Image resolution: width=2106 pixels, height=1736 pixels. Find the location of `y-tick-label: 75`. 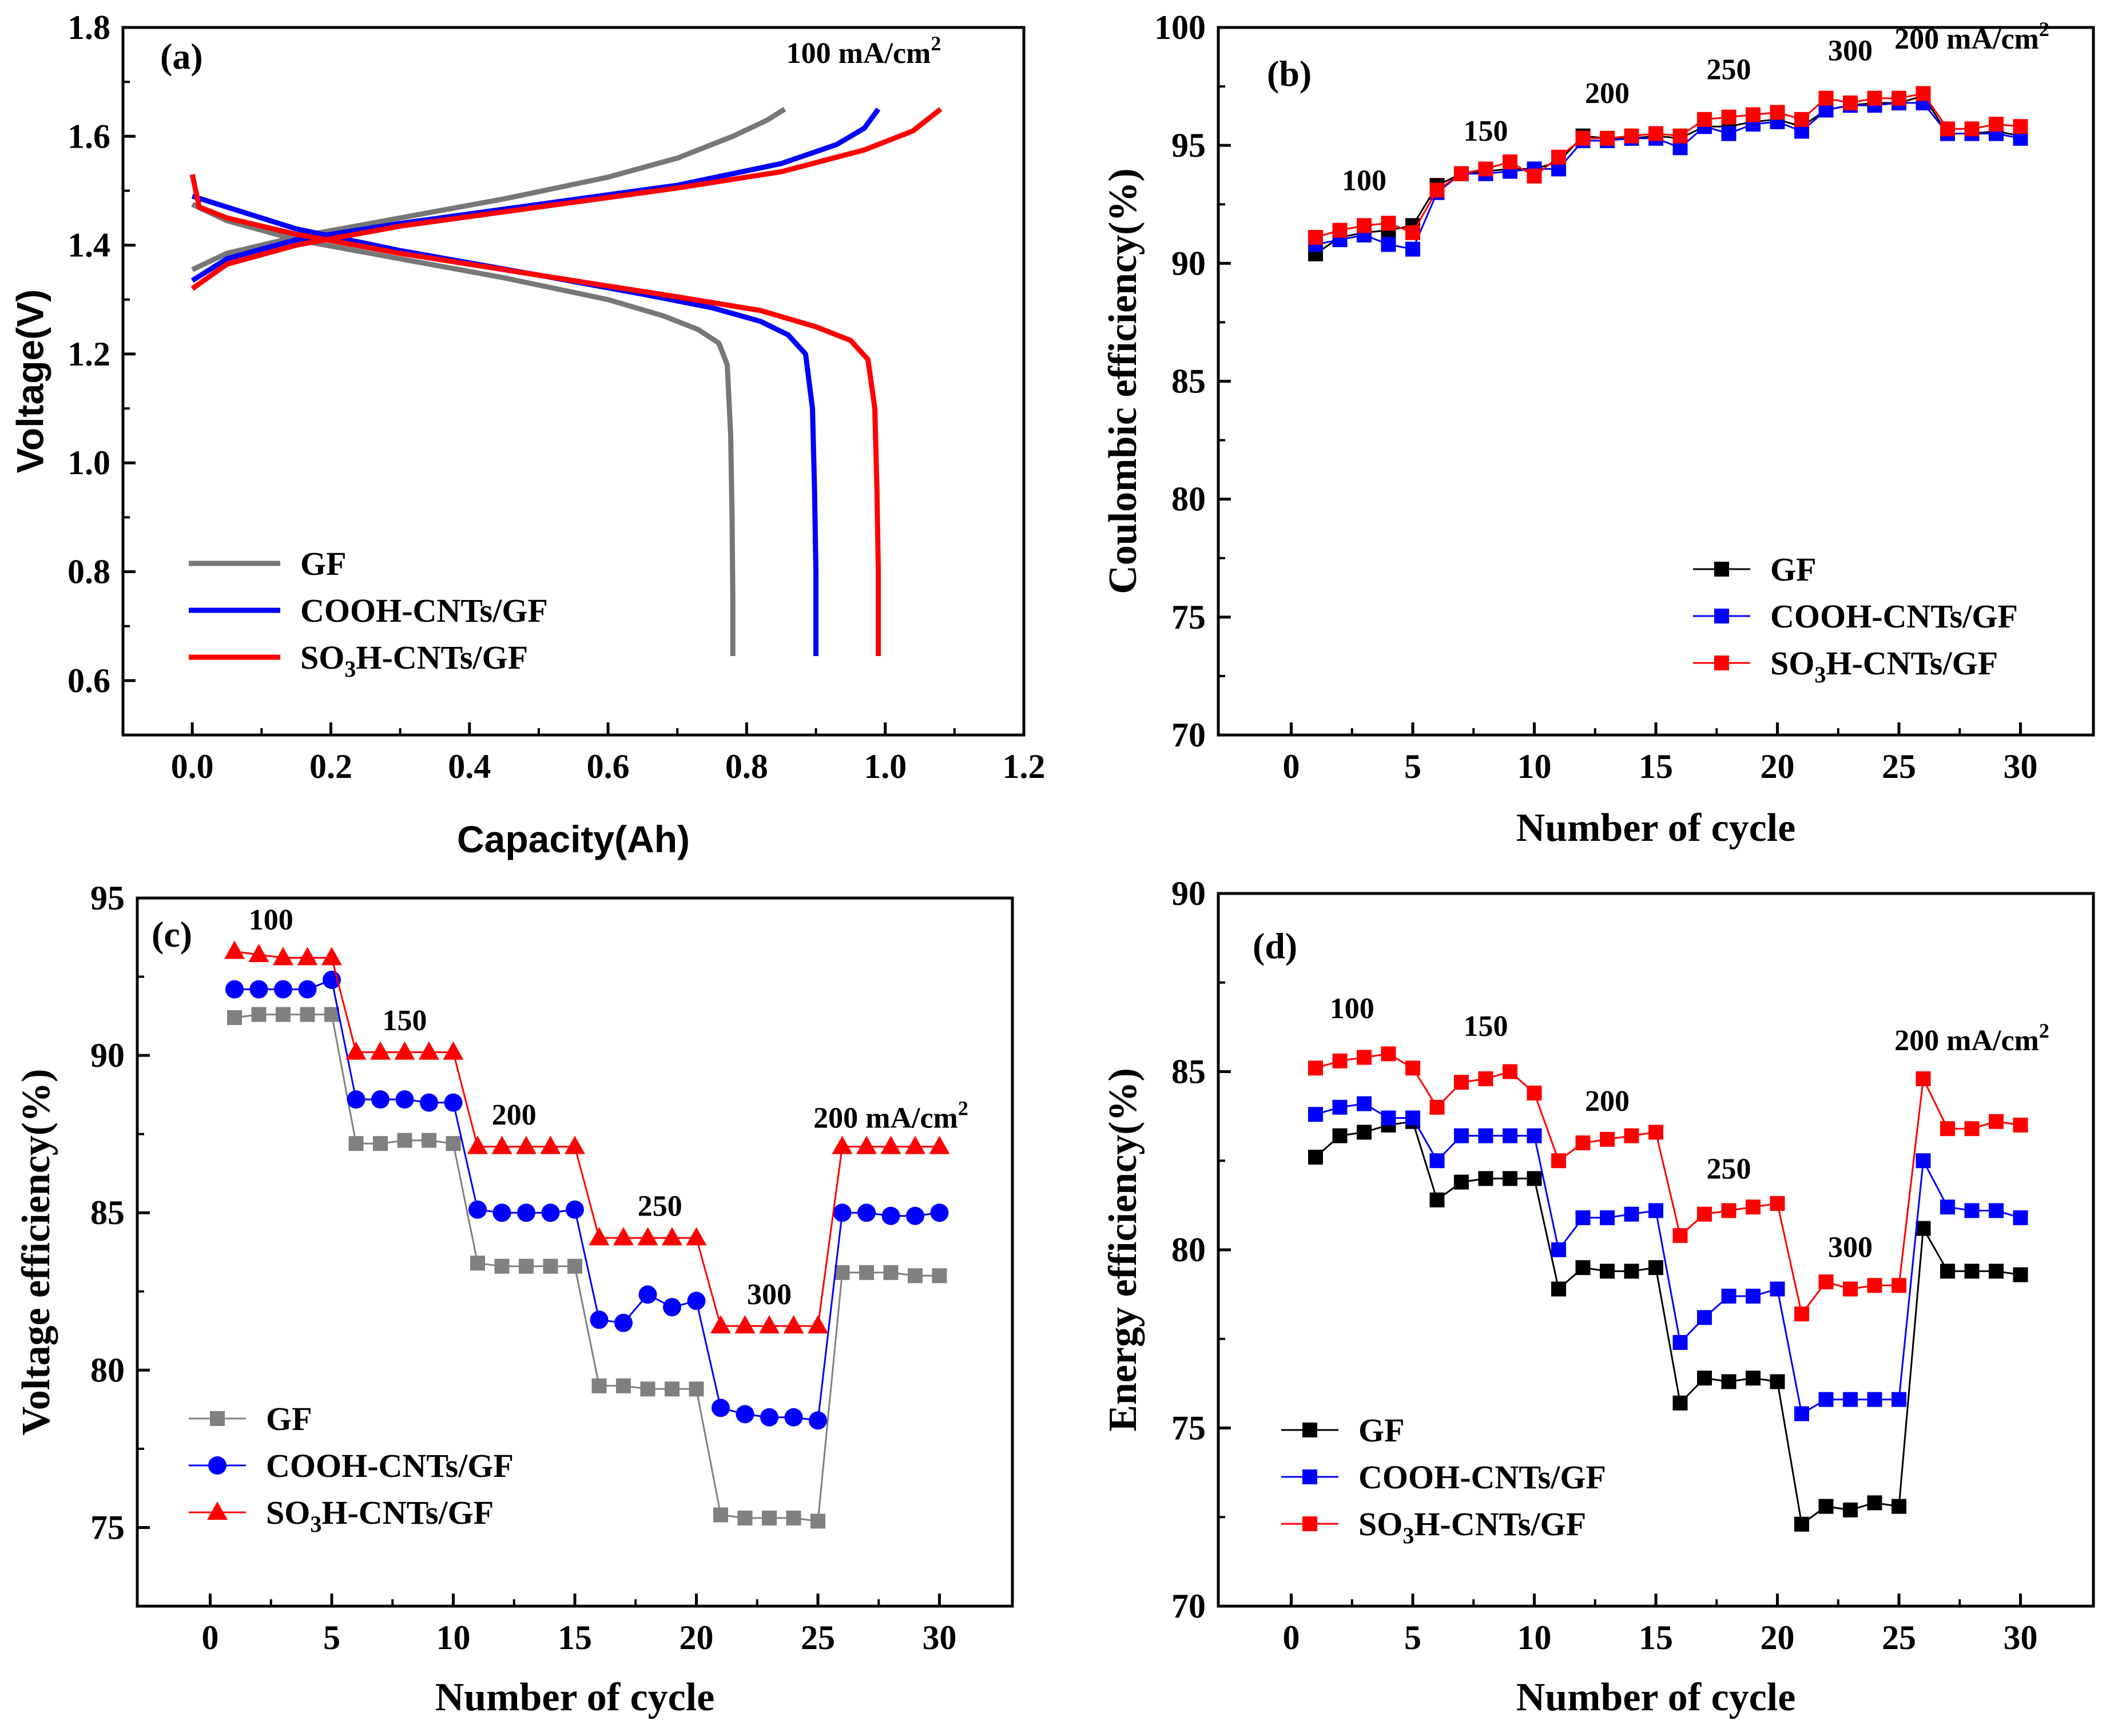

y-tick-label: 75 is located at coordinates (1188, 1428).